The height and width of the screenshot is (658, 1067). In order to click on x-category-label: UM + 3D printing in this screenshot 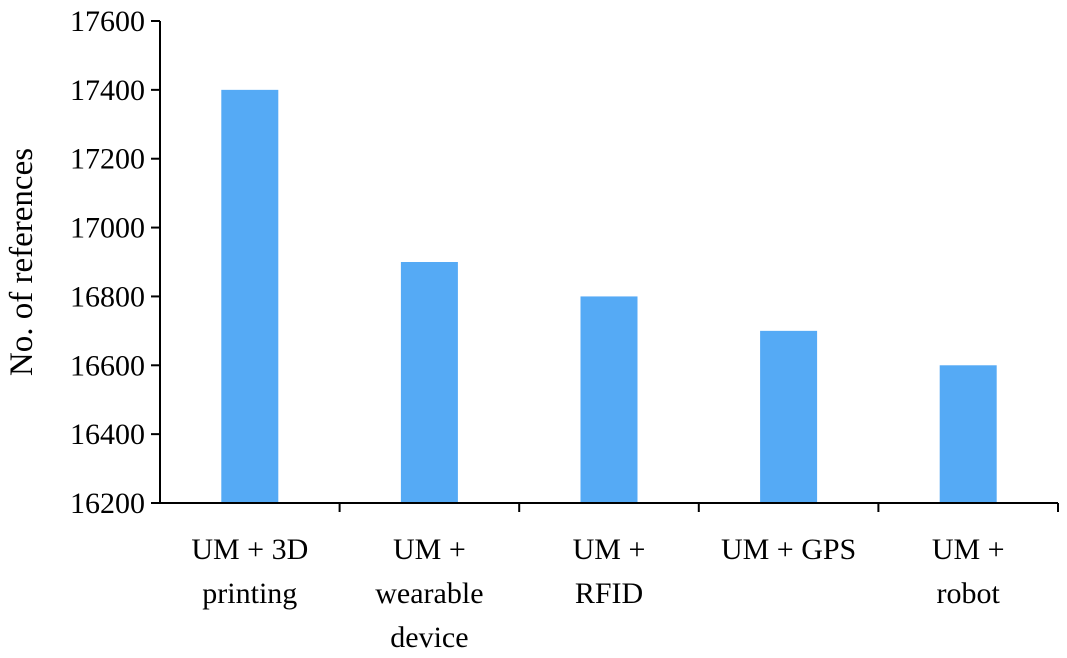, I will do `click(249, 571)`.